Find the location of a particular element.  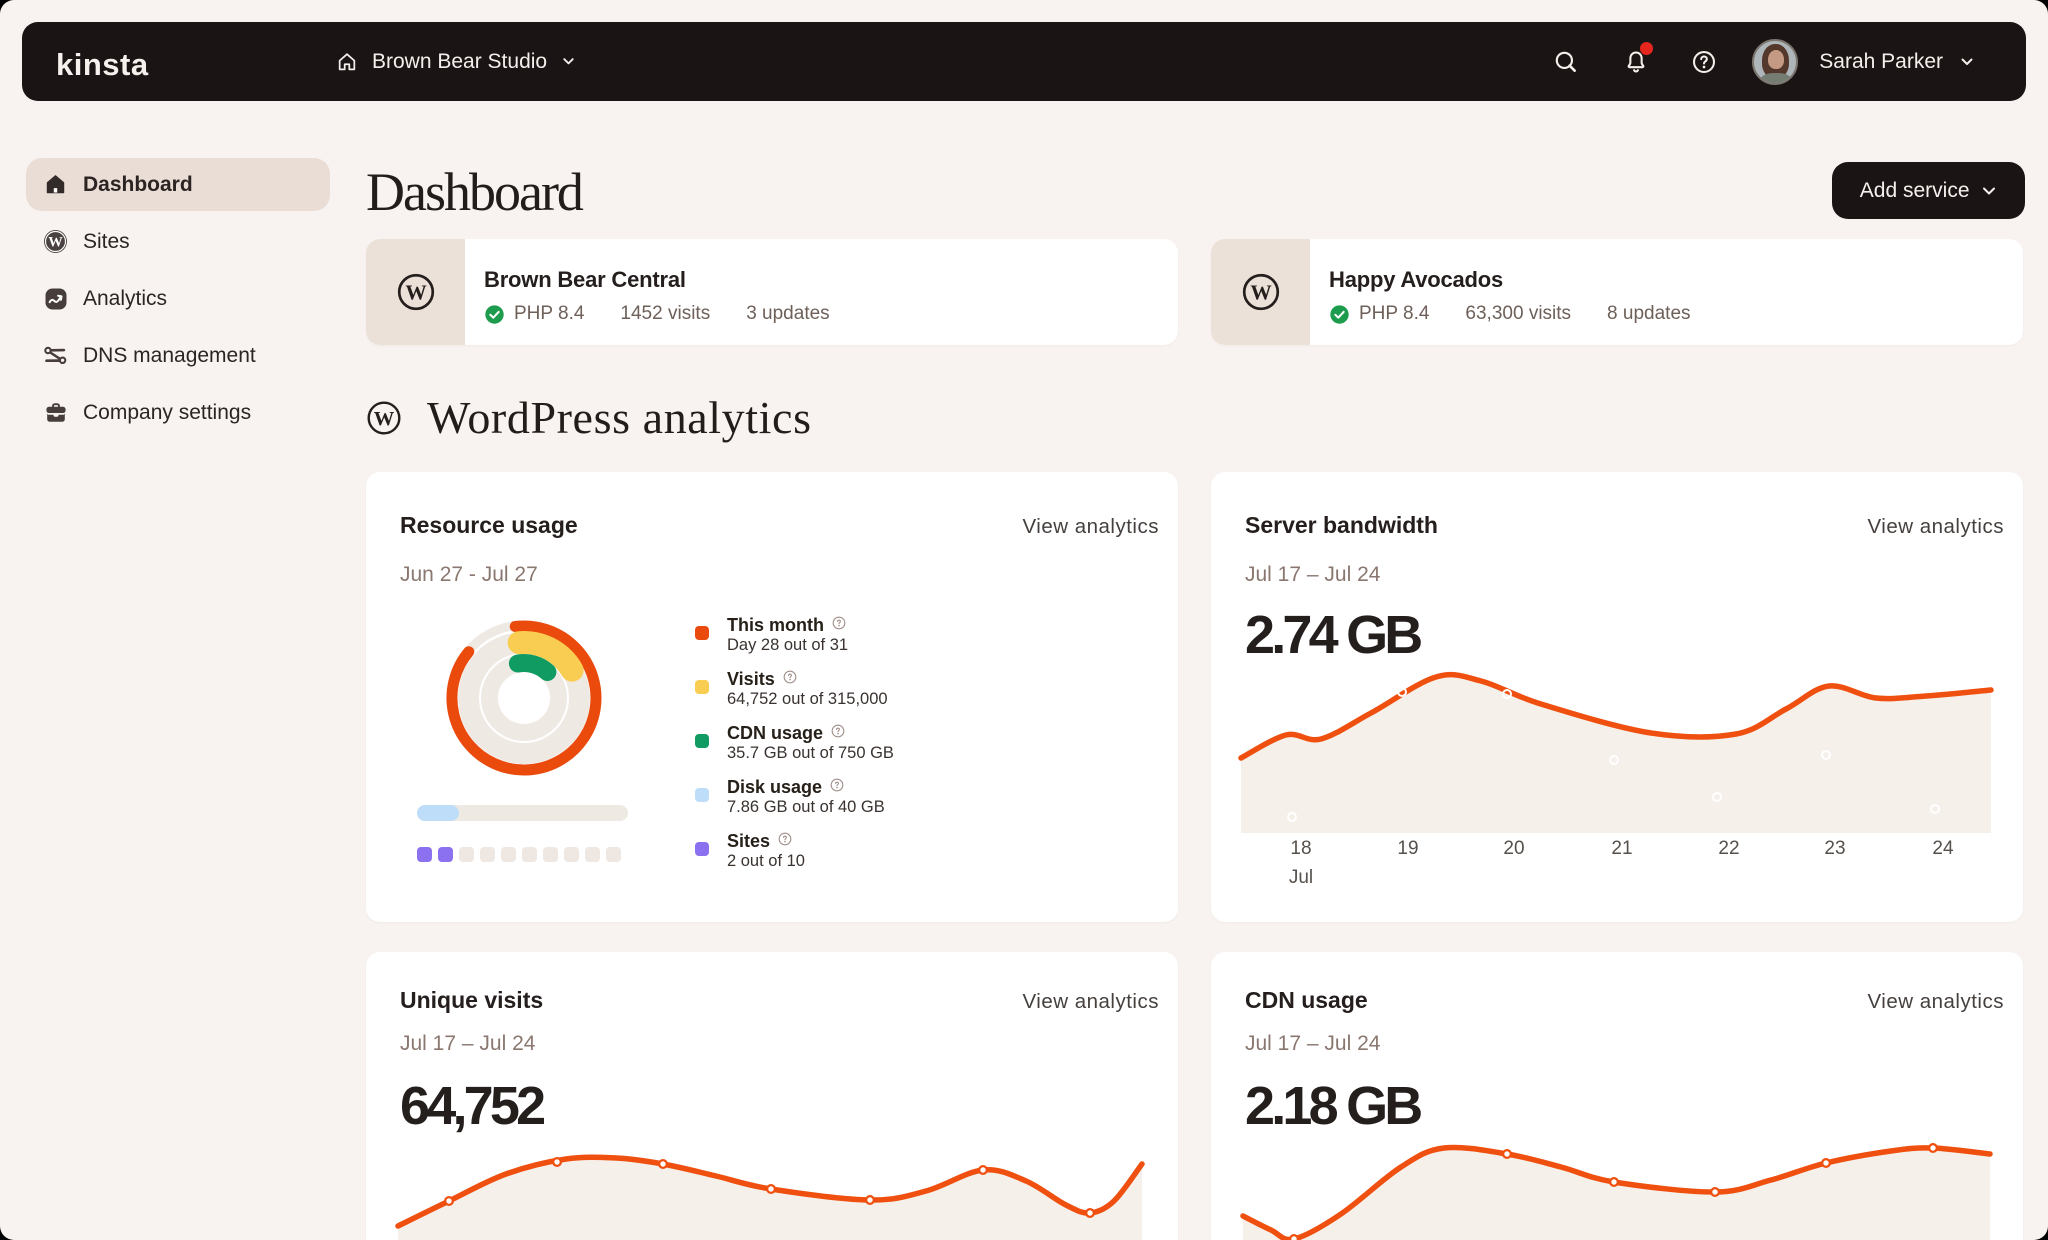

svg-text: 18 is located at coordinates (1300, 848).